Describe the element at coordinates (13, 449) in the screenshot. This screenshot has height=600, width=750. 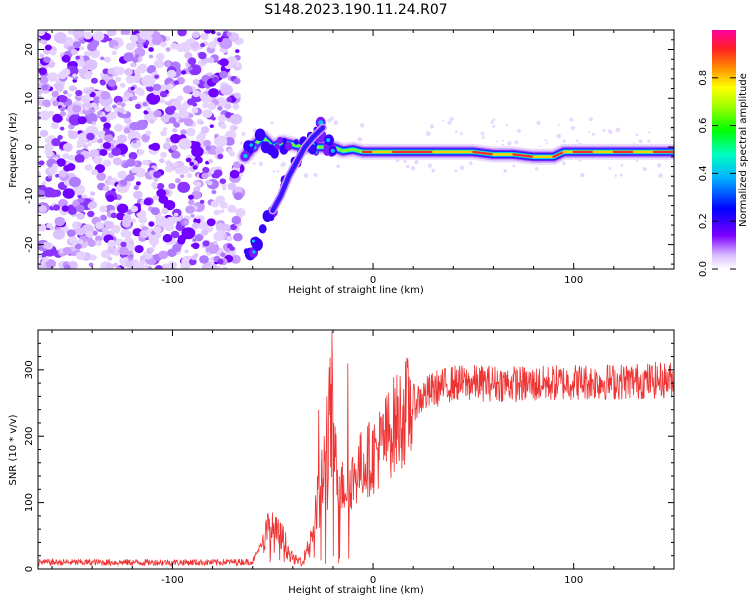
I see `snr-ylabel: SNR (10 * v/v)` at that location.